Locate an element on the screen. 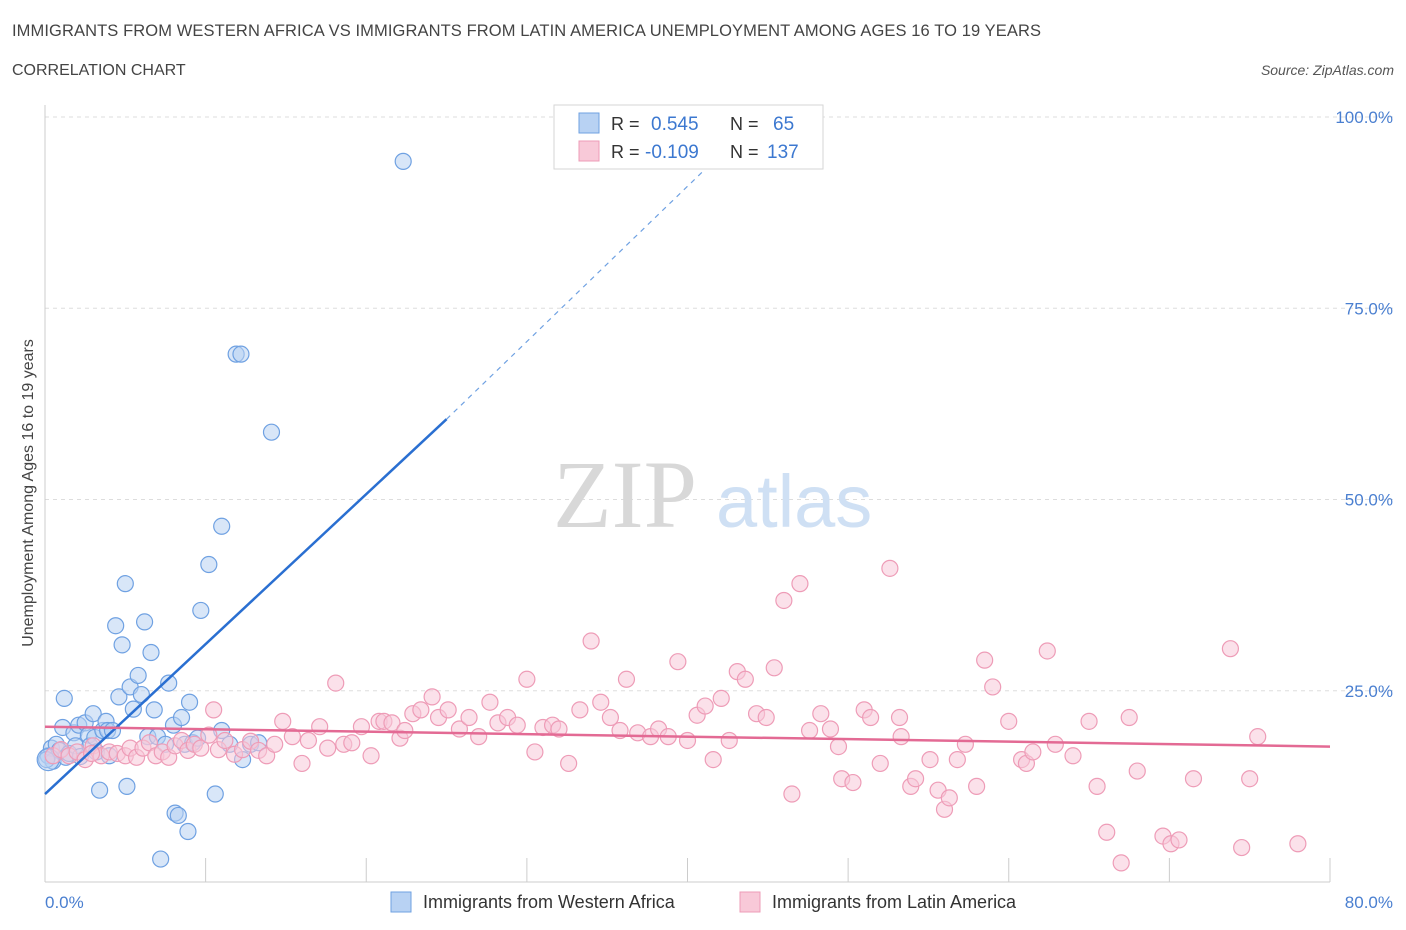  legend-n-label-1: N = is located at coordinates (744, 124).